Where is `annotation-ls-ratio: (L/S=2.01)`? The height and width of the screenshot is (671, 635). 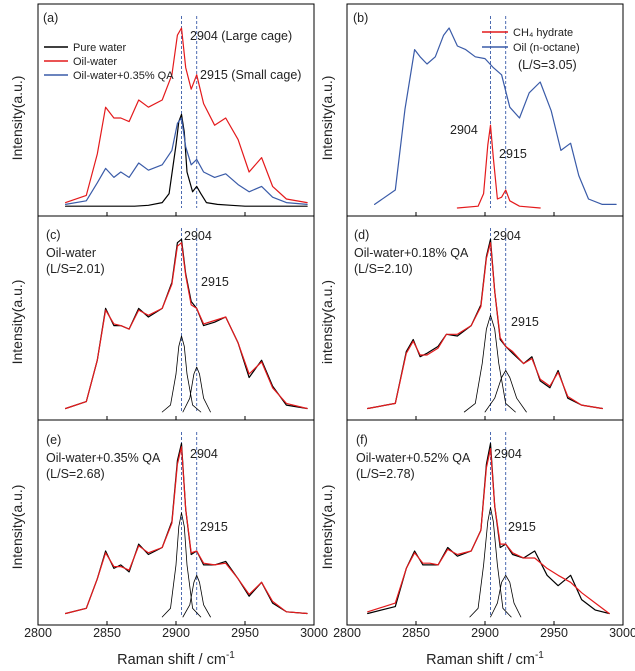
annotation-ls-ratio: (L/S=2.01) is located at coordinates (75, 269).